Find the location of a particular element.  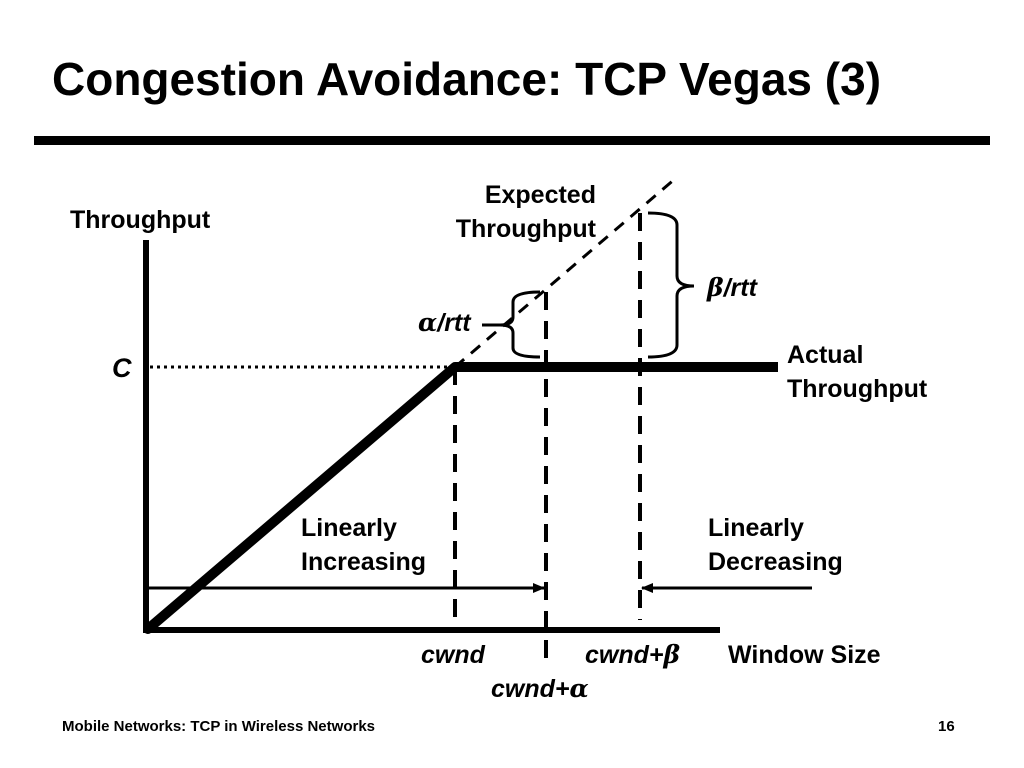

alpha-rtt-text: /rtt is located at coordinates (454, 323).